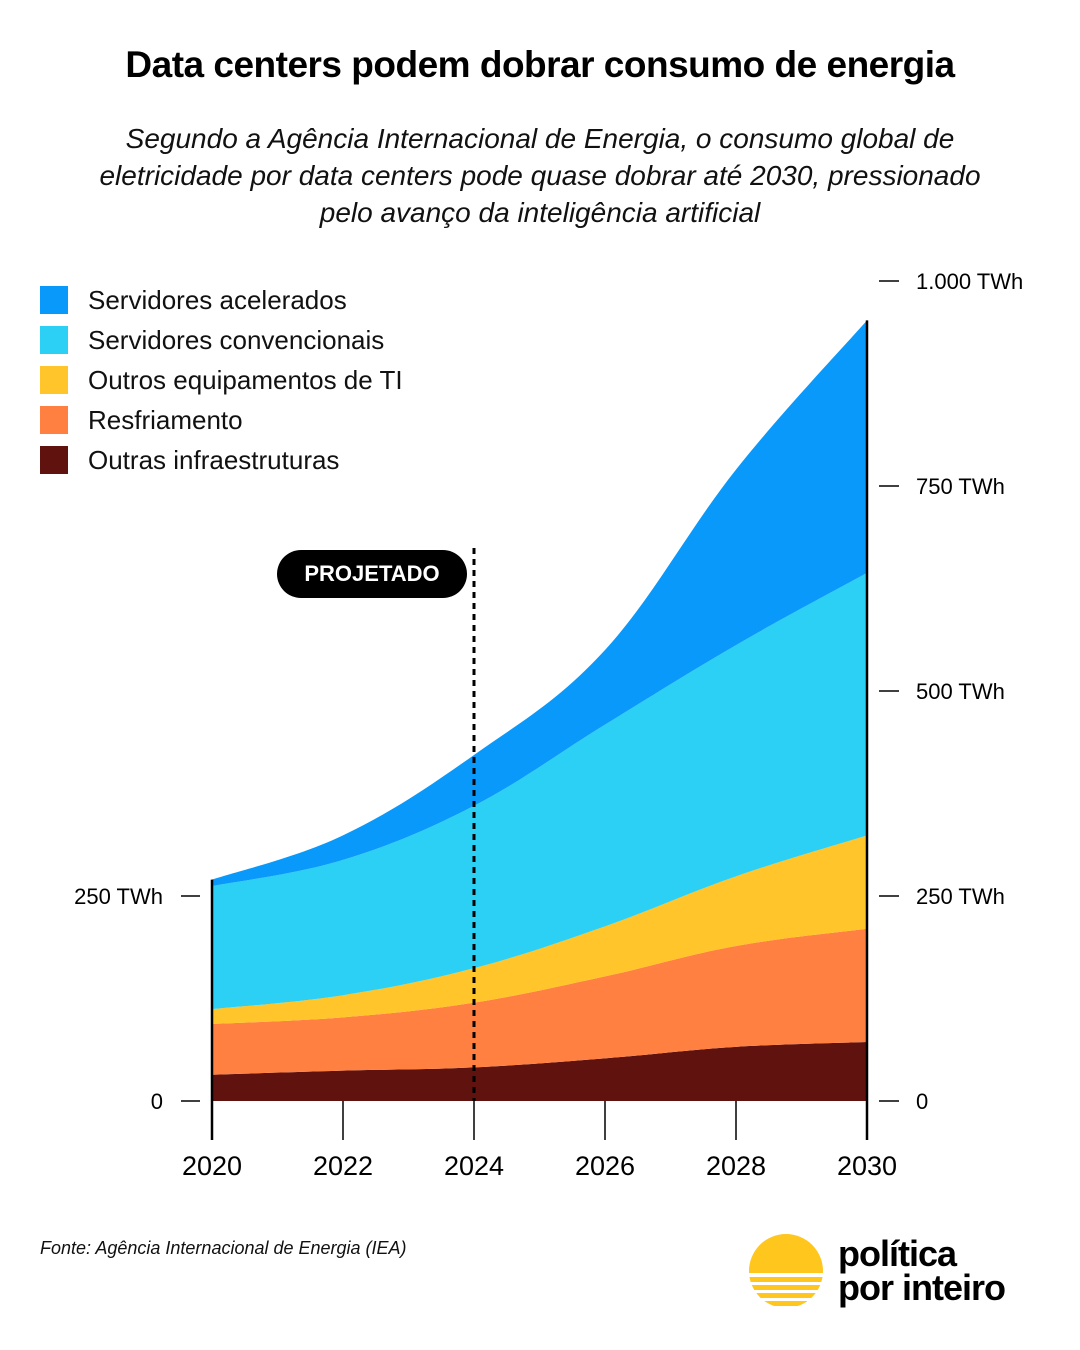 The width and height of the screenshot is (1080, 1350). What do you see at coordinates (214, 459) in the screenshot?
I see `legend-label: Outras infraestruturas` at bounding box center [214, 459].